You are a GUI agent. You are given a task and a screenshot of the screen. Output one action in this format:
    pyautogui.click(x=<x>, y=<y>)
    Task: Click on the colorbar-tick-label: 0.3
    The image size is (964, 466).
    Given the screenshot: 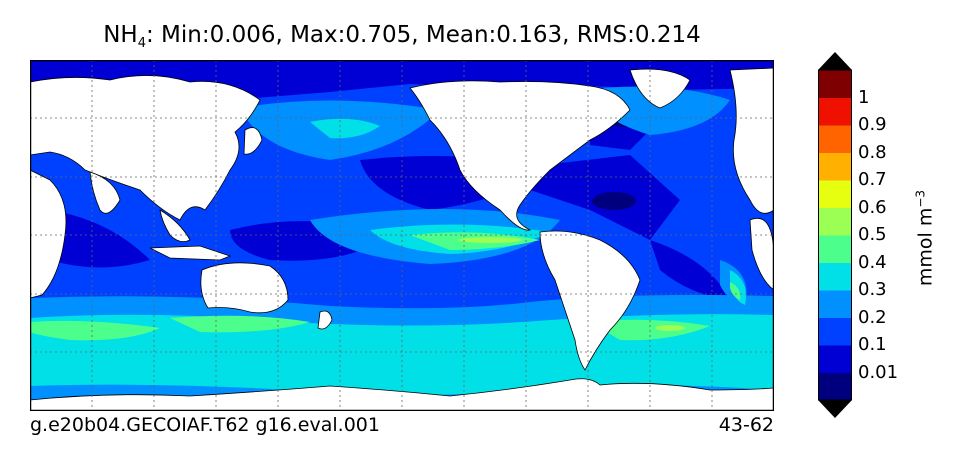 What is the action you would take?
    pyautogui.click(x=872, y=289)
    